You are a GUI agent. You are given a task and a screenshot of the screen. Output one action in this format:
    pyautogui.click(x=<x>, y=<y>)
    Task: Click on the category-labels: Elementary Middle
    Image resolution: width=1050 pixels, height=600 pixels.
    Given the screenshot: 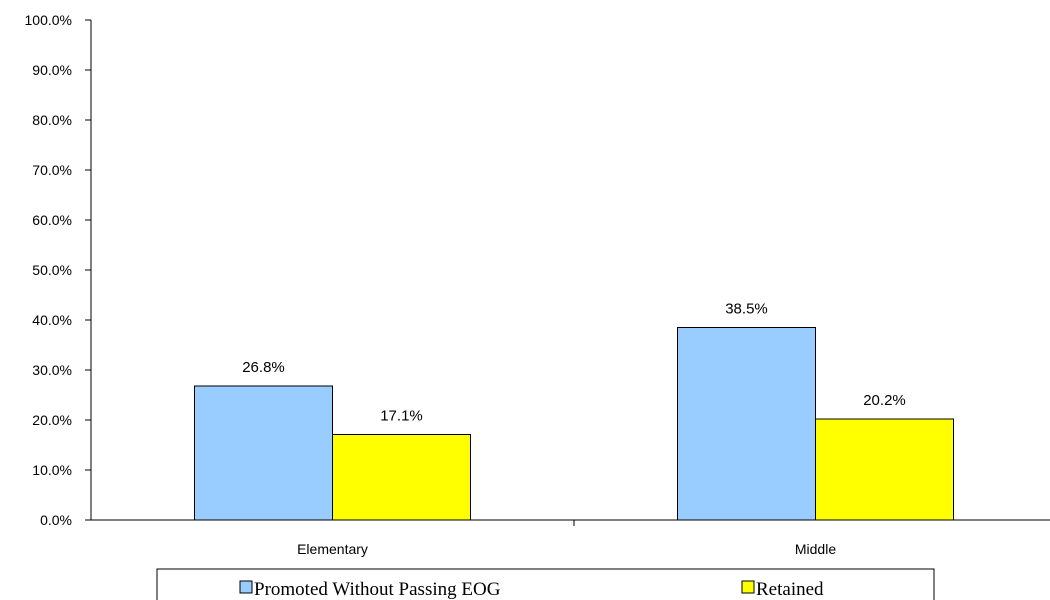 What is the action you would take?
    pyautogui.click(x=566, y=549)
    